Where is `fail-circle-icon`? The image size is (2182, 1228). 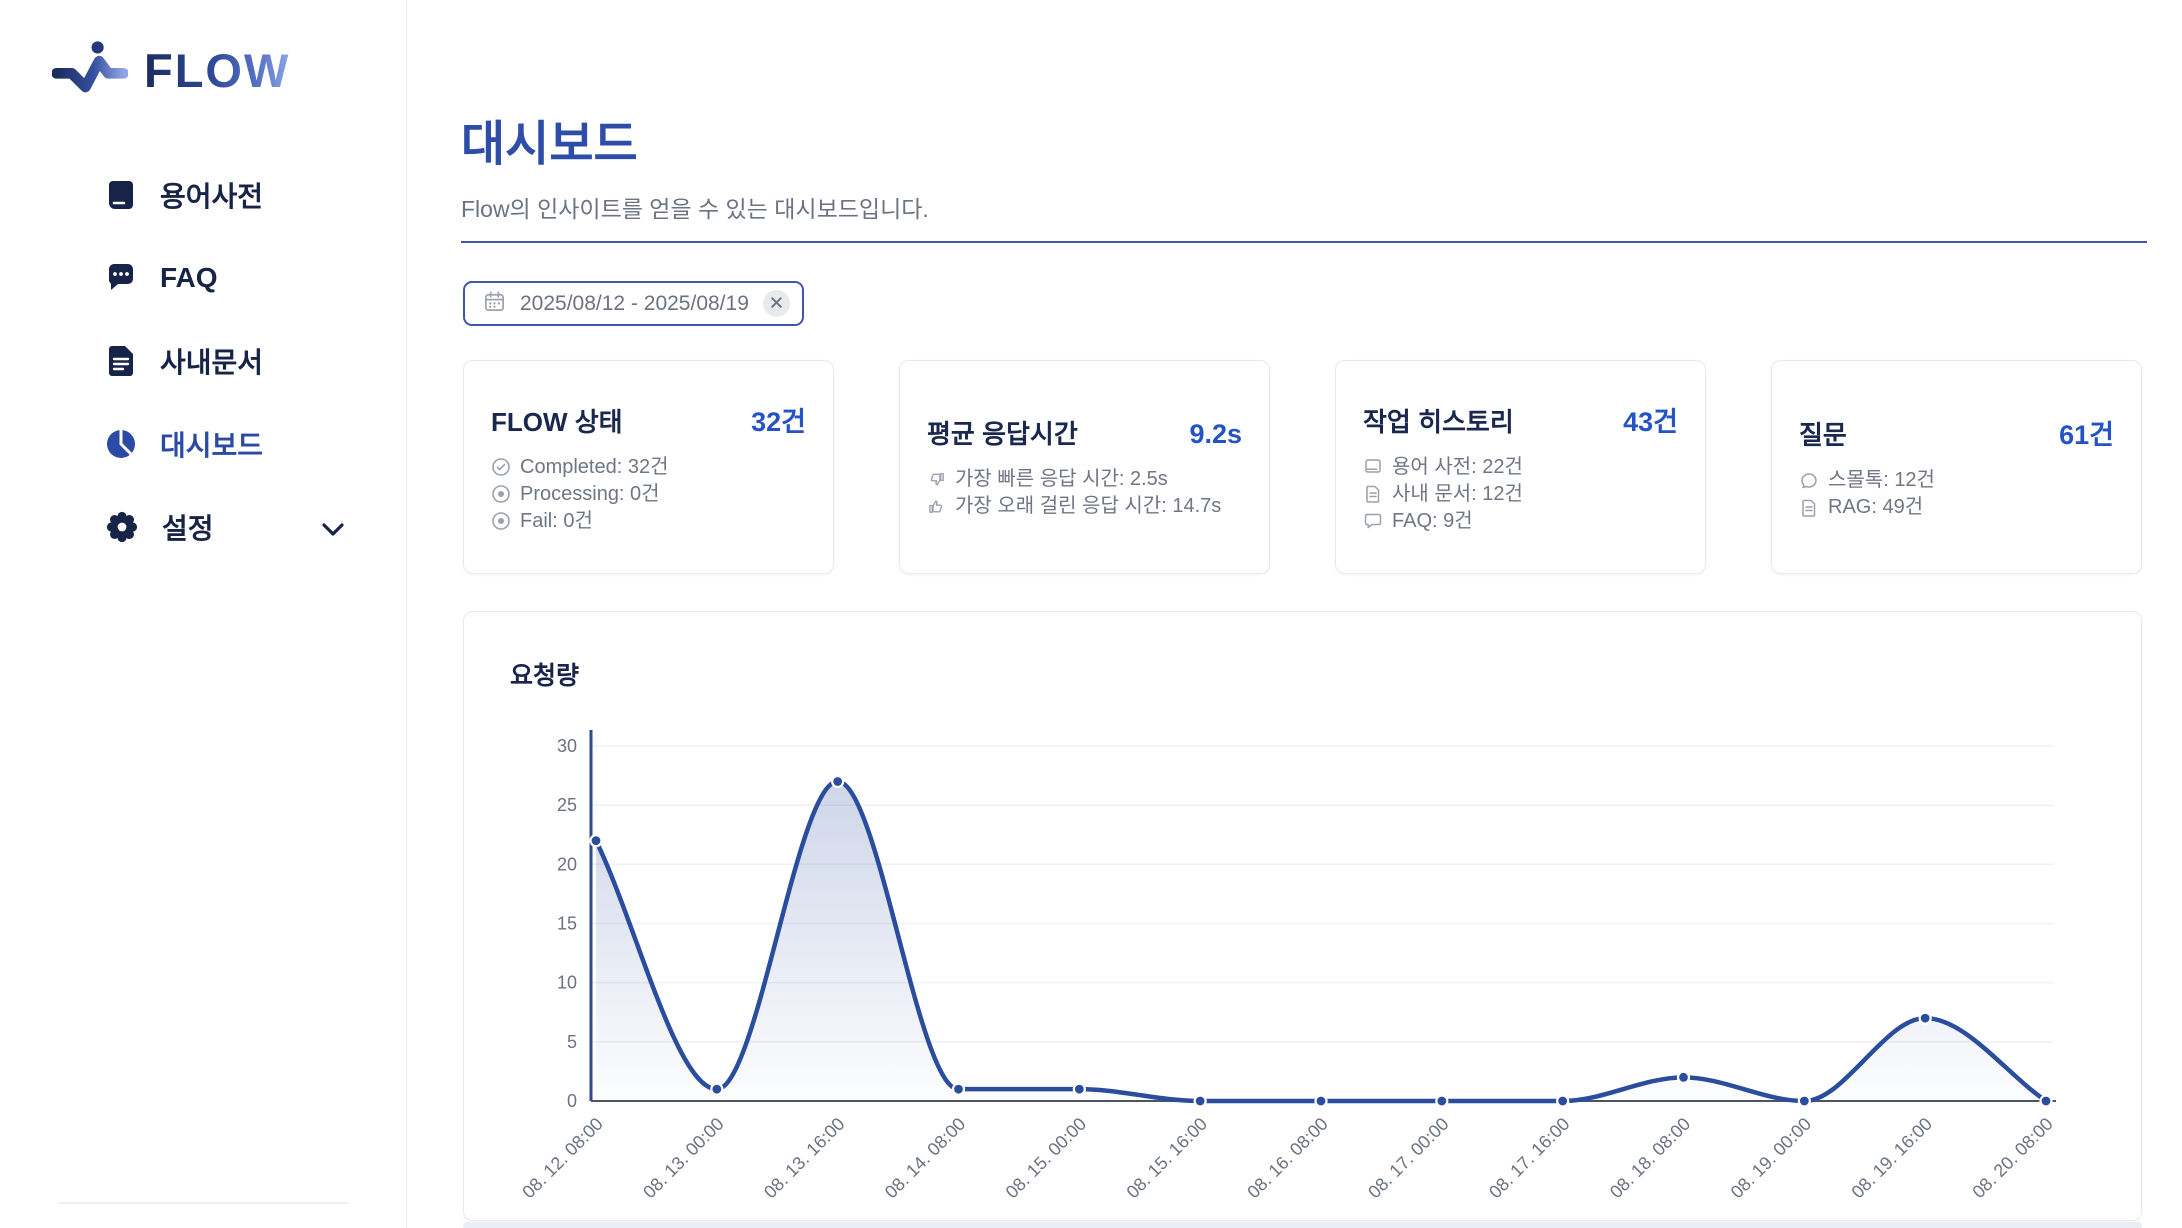
fail-circle-icon is located at coordinates (501, 521).